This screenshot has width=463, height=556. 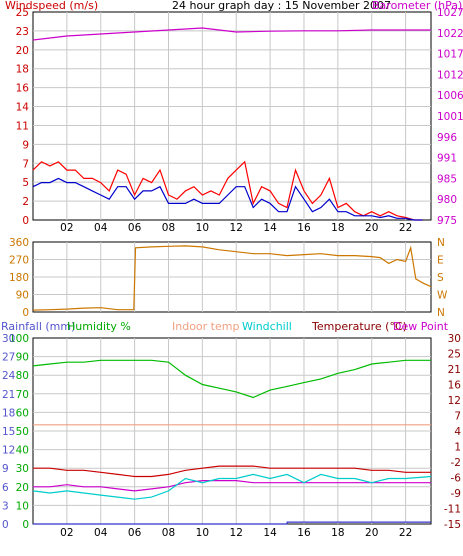 What do you see at coordinates (66, 228) in the screenshot?
I see `wind-x-tick-label: 02` at bounding box center [66, 228].